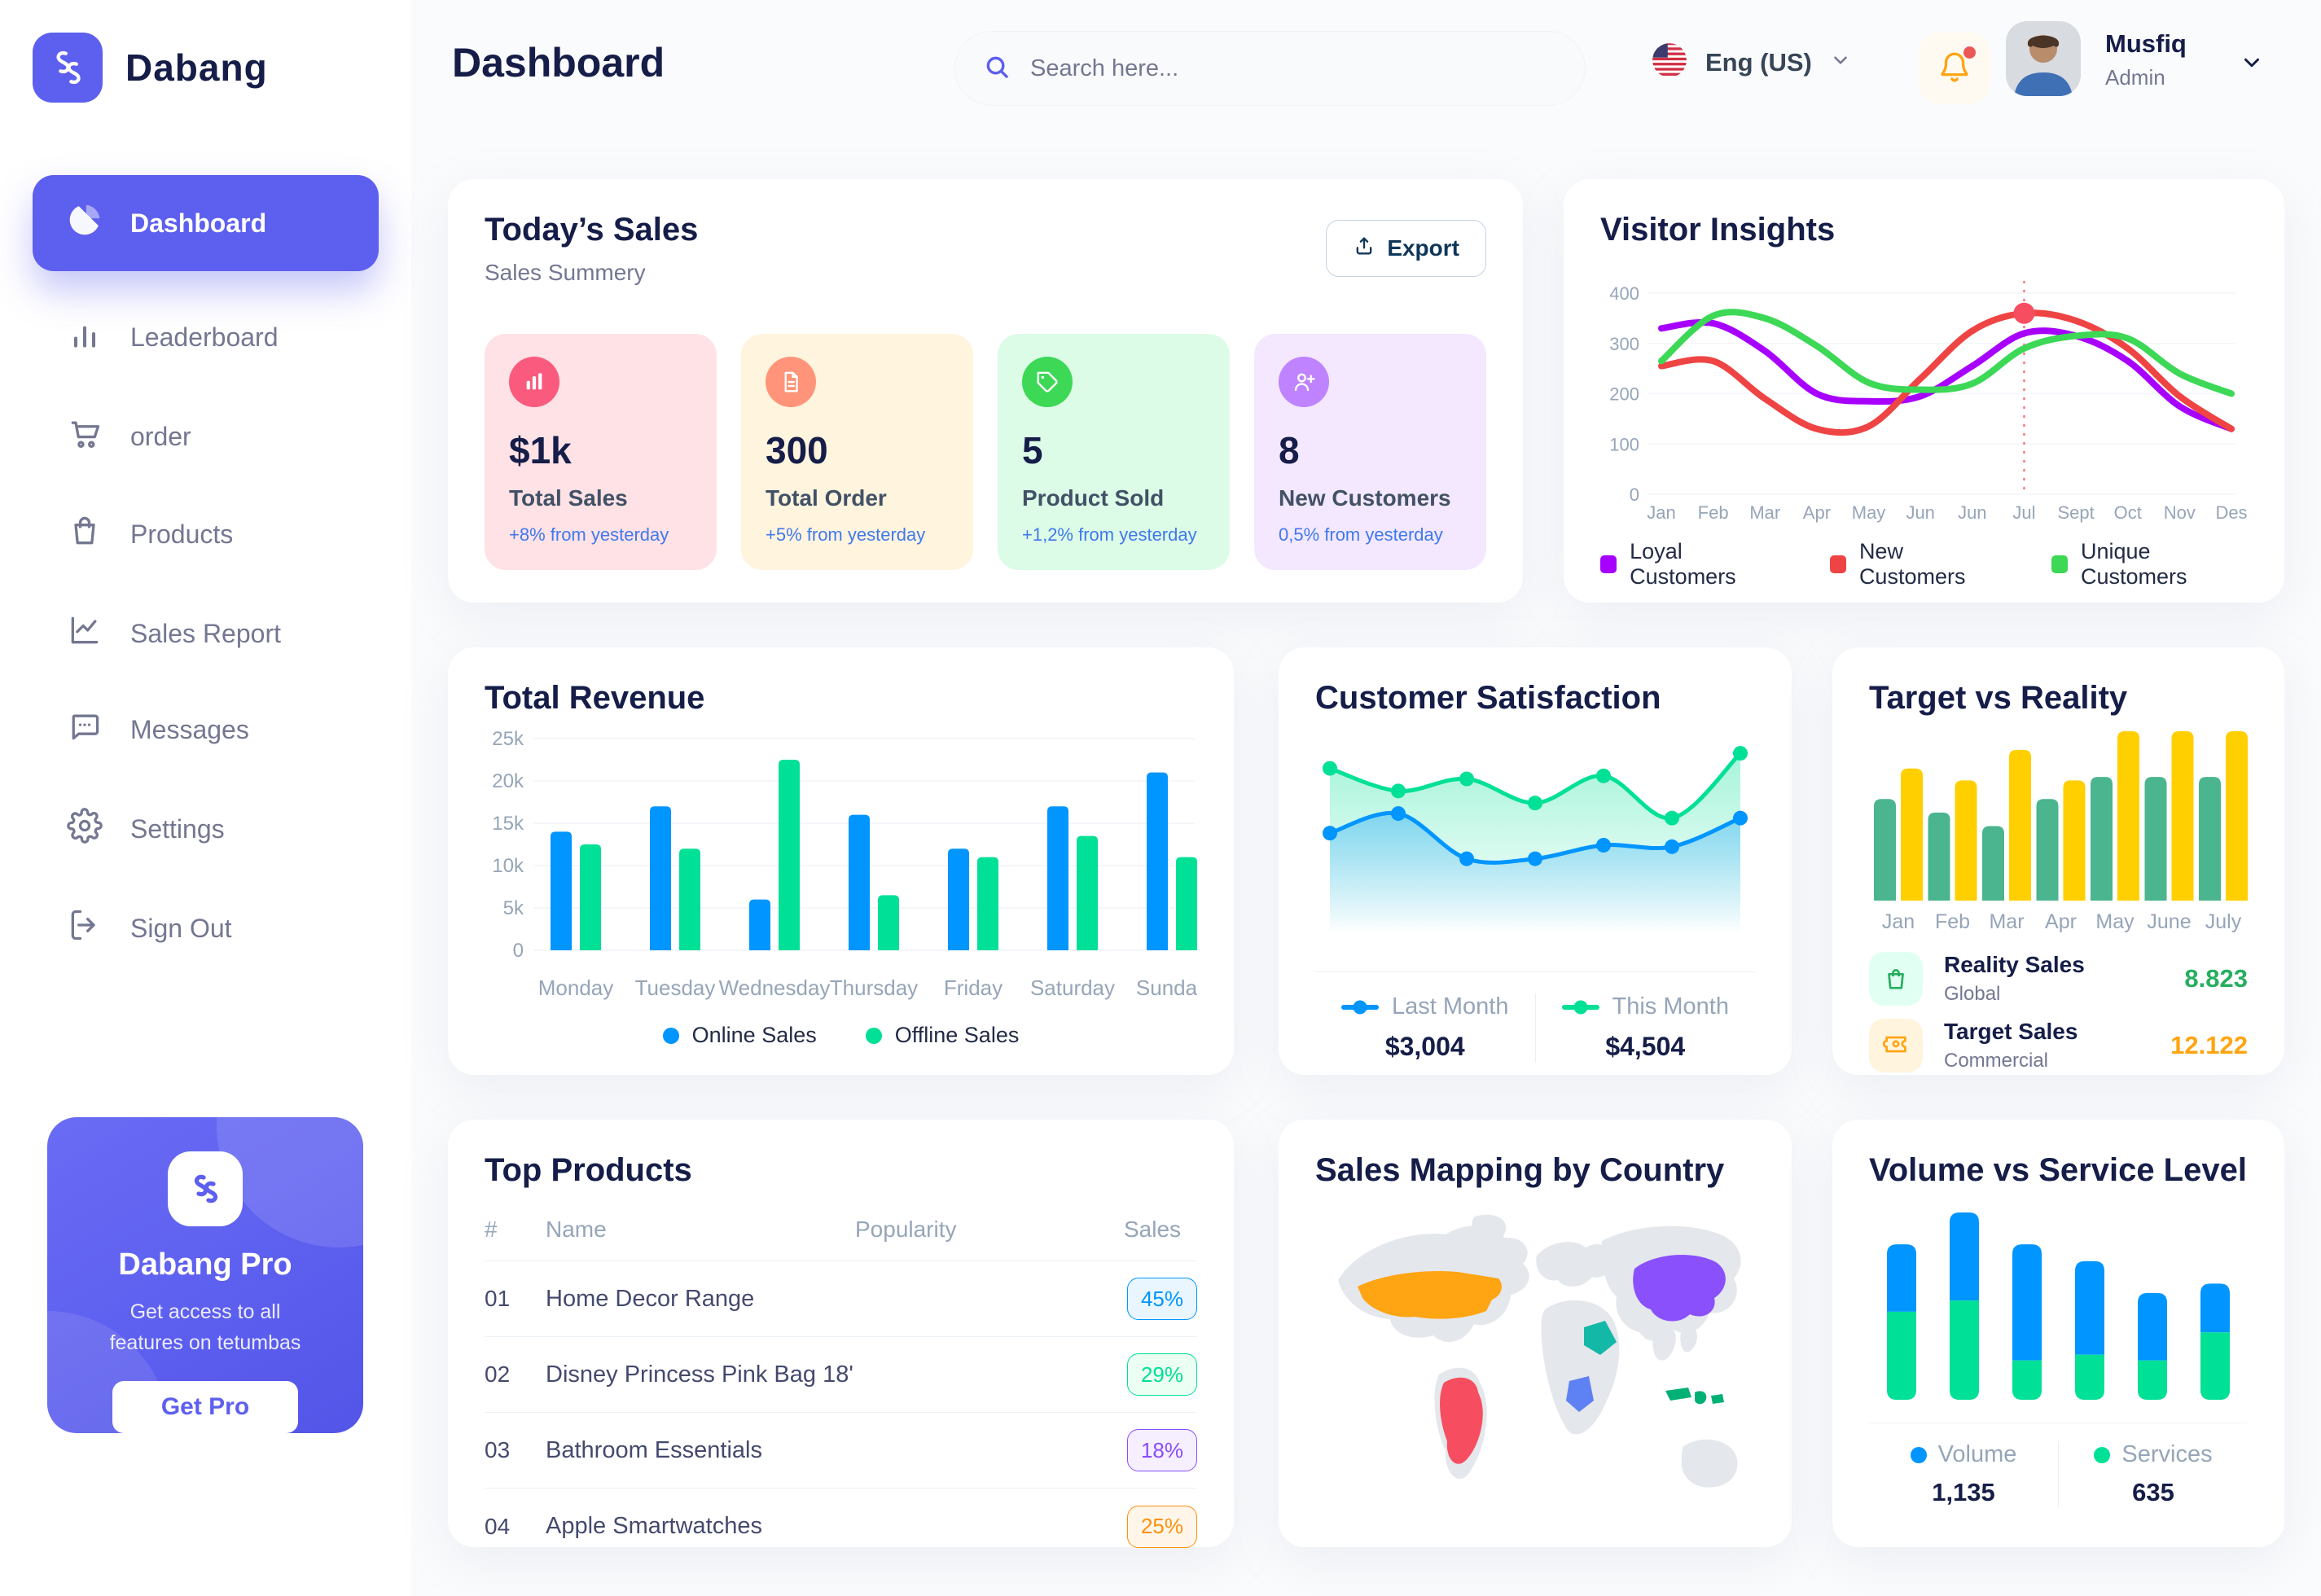 The width and height of the screenshot is (2321, 1596). I want to click on sidebar-item-dashboard: Dashboard, so click(206, 223).